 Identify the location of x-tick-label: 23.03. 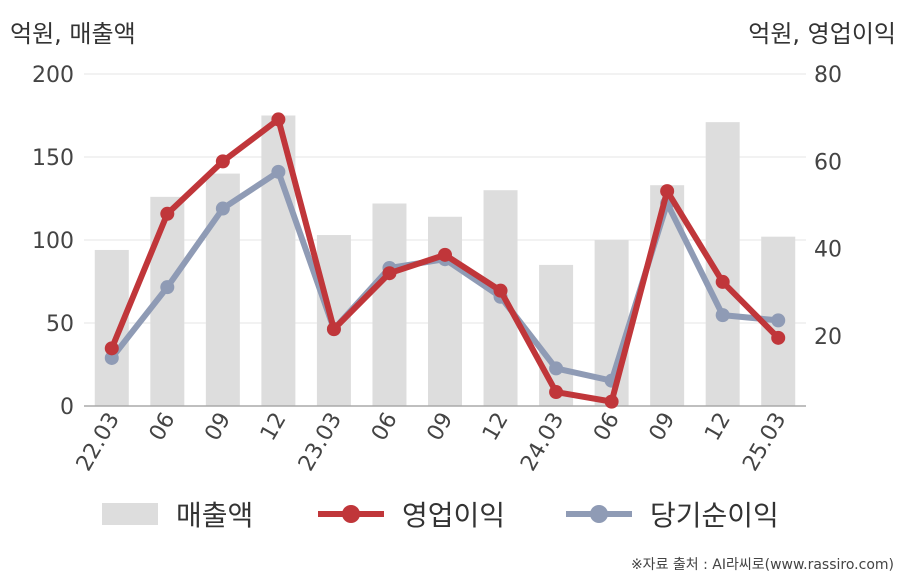
(320, 442).